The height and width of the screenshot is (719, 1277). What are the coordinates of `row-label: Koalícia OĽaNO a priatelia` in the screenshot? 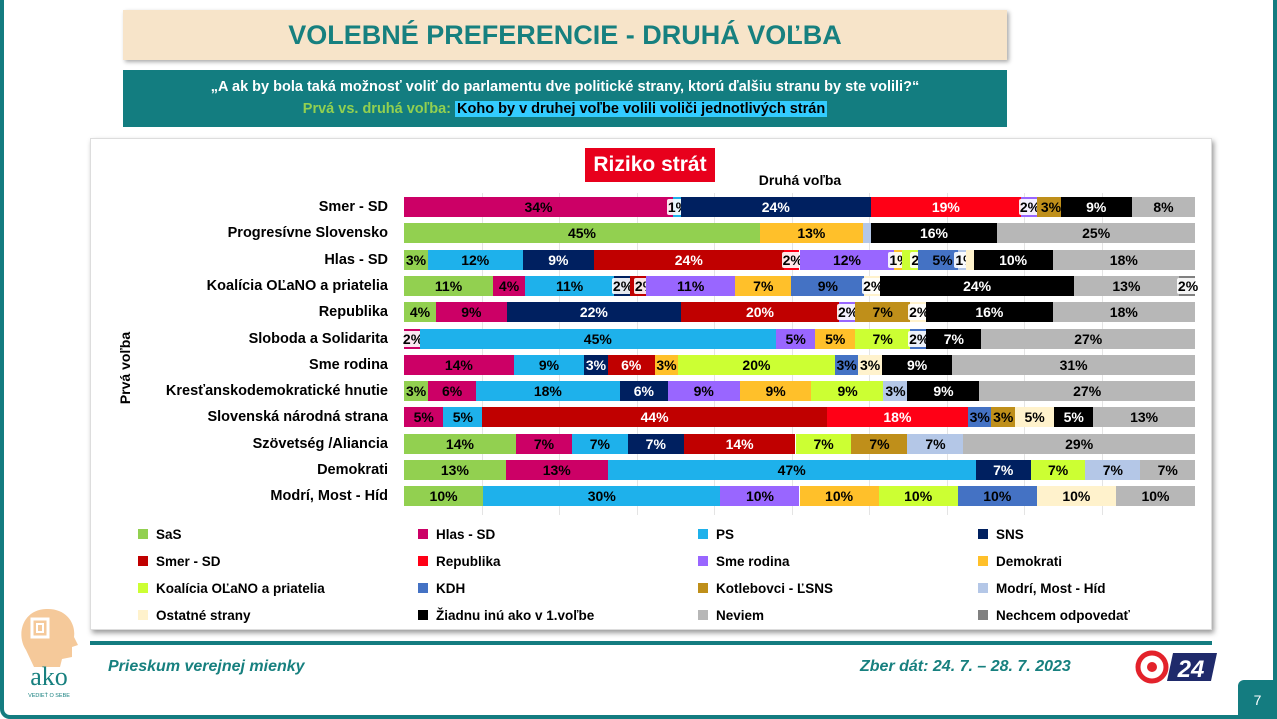 It's located at (297, 285).